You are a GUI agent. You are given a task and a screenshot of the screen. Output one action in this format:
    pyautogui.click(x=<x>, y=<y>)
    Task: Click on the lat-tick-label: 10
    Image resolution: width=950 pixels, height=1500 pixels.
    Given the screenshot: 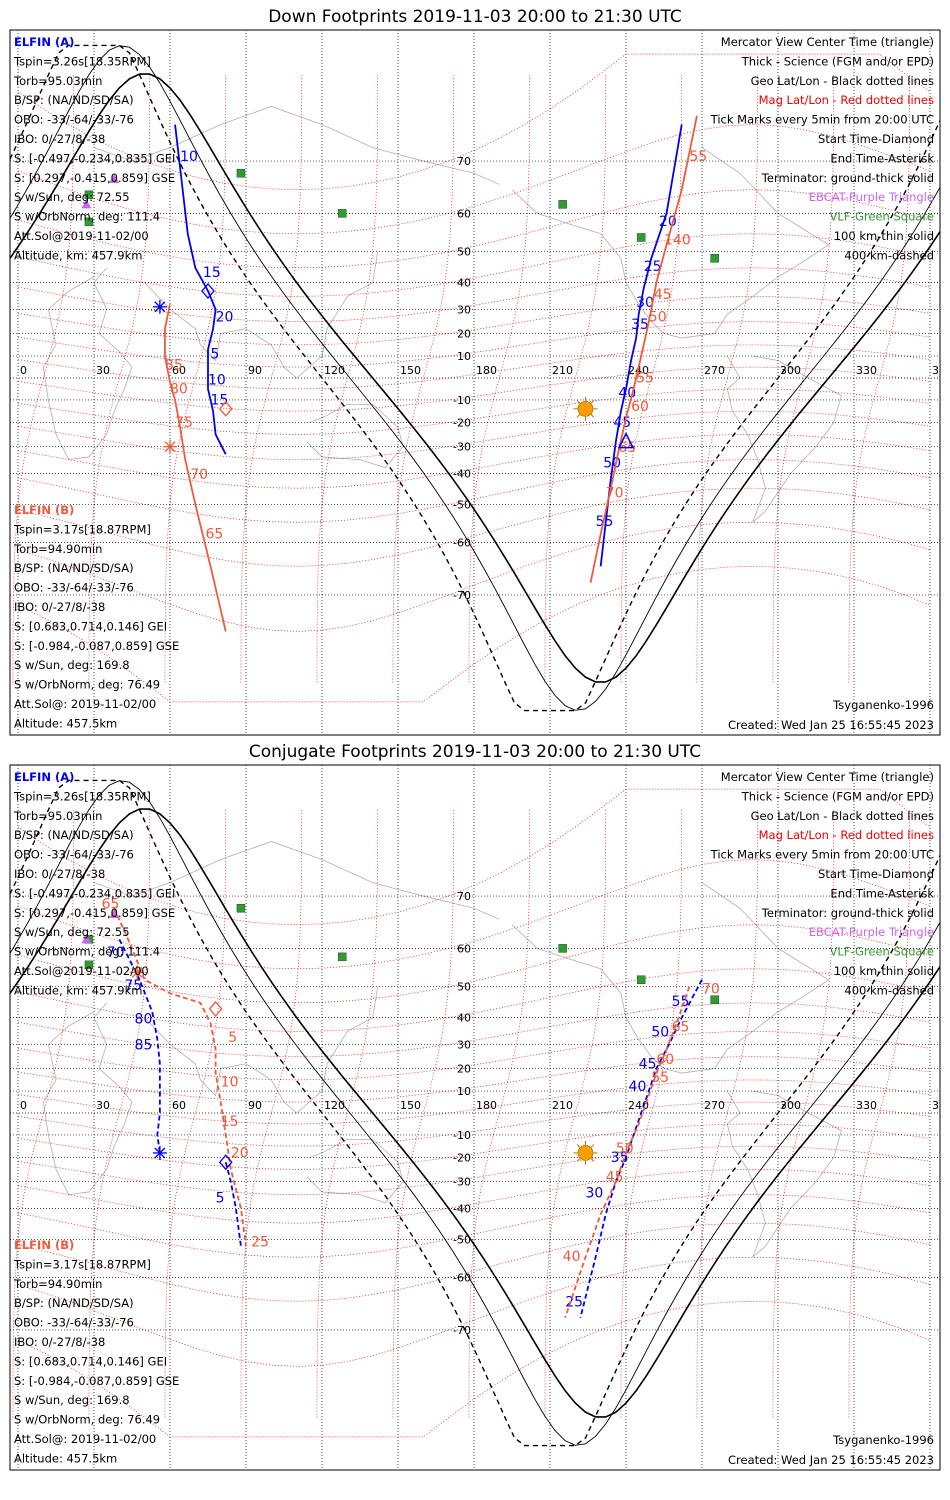 What is the action you would take?
    pyautogui.click(x=464, y=1091)
    